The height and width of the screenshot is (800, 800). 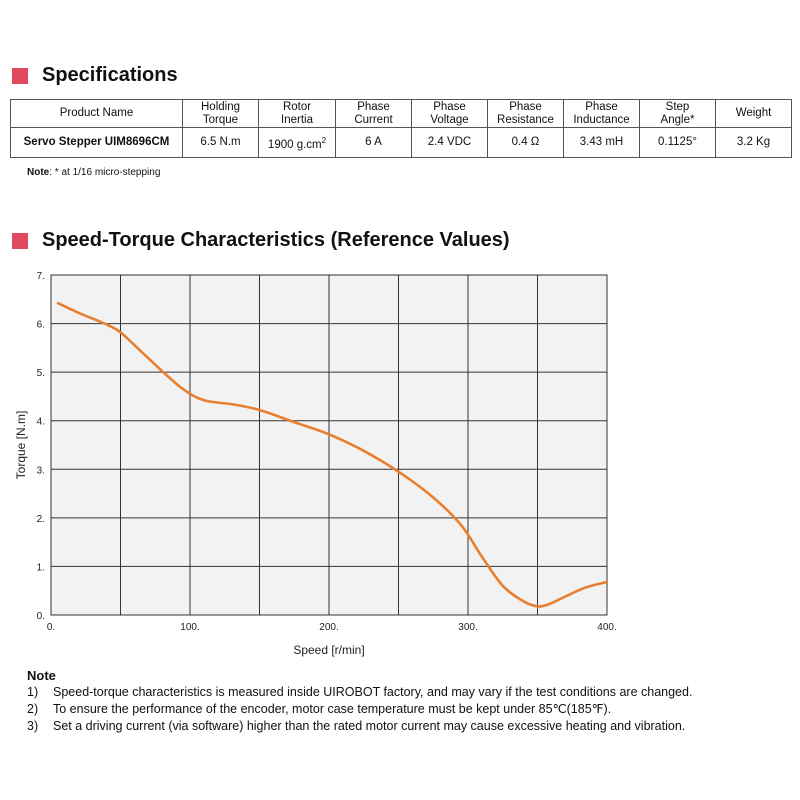 I want to click on cell-step-angle: 0.1125°, so click(x=677, y=142).